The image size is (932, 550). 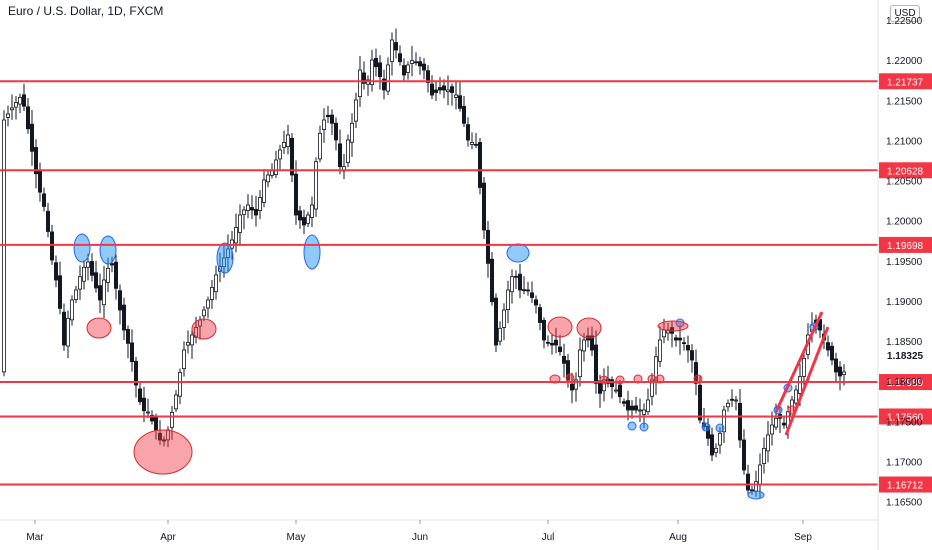 I want to click on currency-badge: USD, so click(x=905, y=13).